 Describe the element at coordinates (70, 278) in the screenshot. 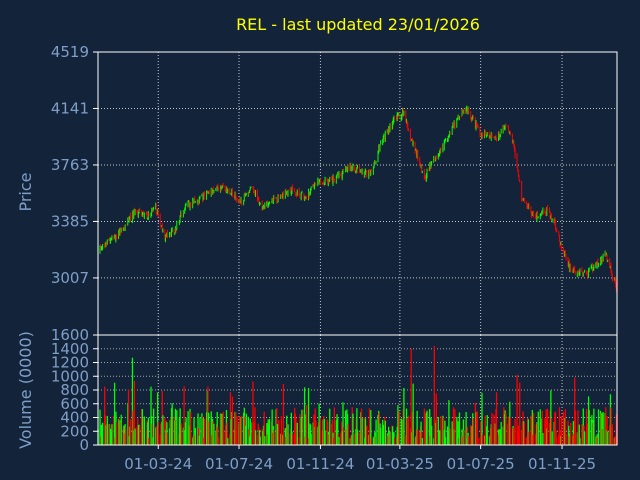

I see `price-tick-label: 3007` at that location.